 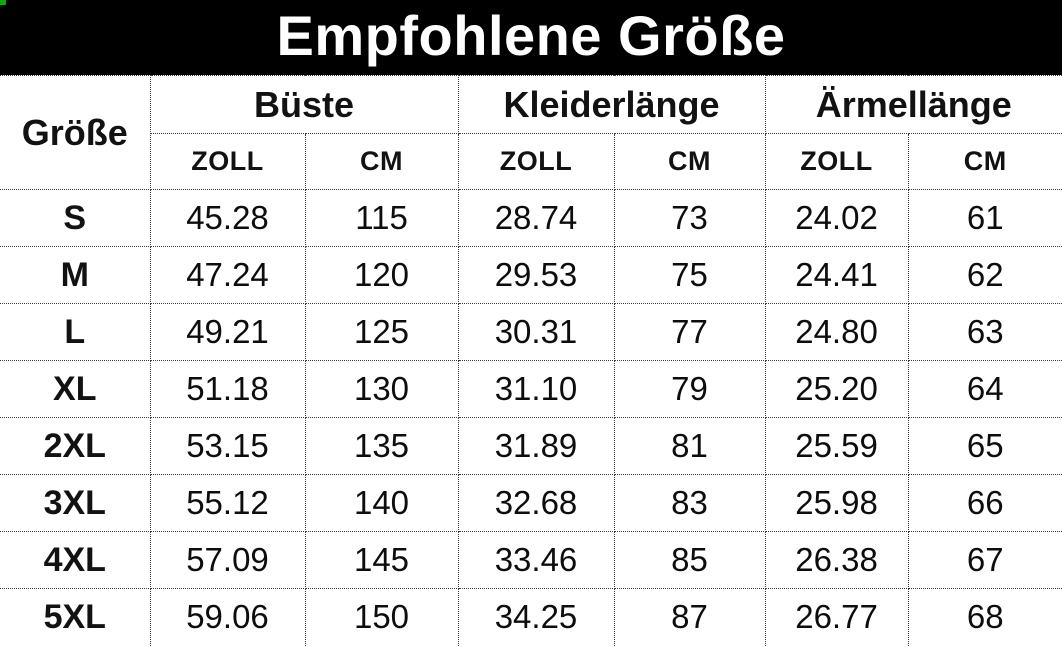 What do you see at coordinates (227, 218) in the screenshot?
I see `table-cell: 45.28` at bounding box center [227, 218].